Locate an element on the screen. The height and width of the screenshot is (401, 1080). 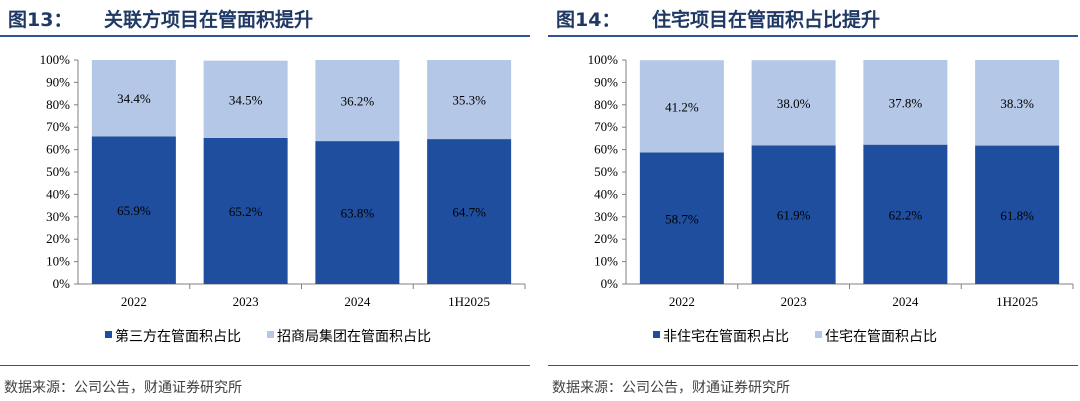
data-label: 37.8% is located at coordinates (906, 102).